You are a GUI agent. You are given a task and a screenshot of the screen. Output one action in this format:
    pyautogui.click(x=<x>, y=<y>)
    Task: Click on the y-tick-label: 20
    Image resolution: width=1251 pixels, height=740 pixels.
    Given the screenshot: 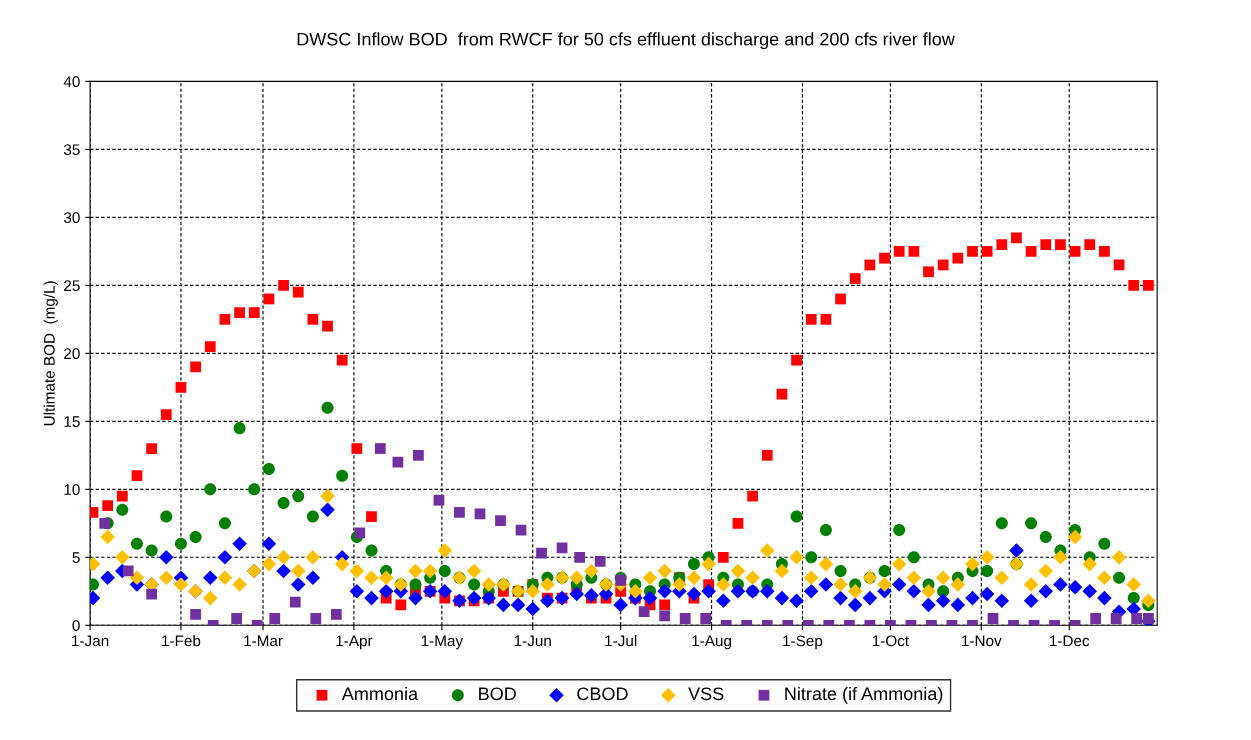 What is the action you would take?
    pyautogui.click(x=72, y=354)
    